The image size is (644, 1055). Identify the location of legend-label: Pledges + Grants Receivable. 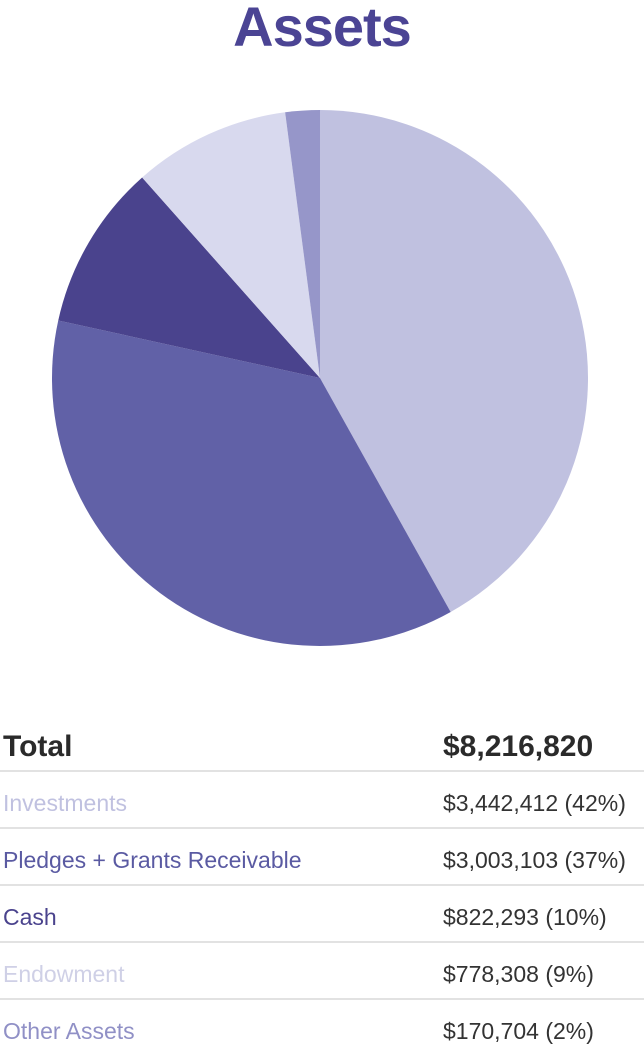
(152, 860).